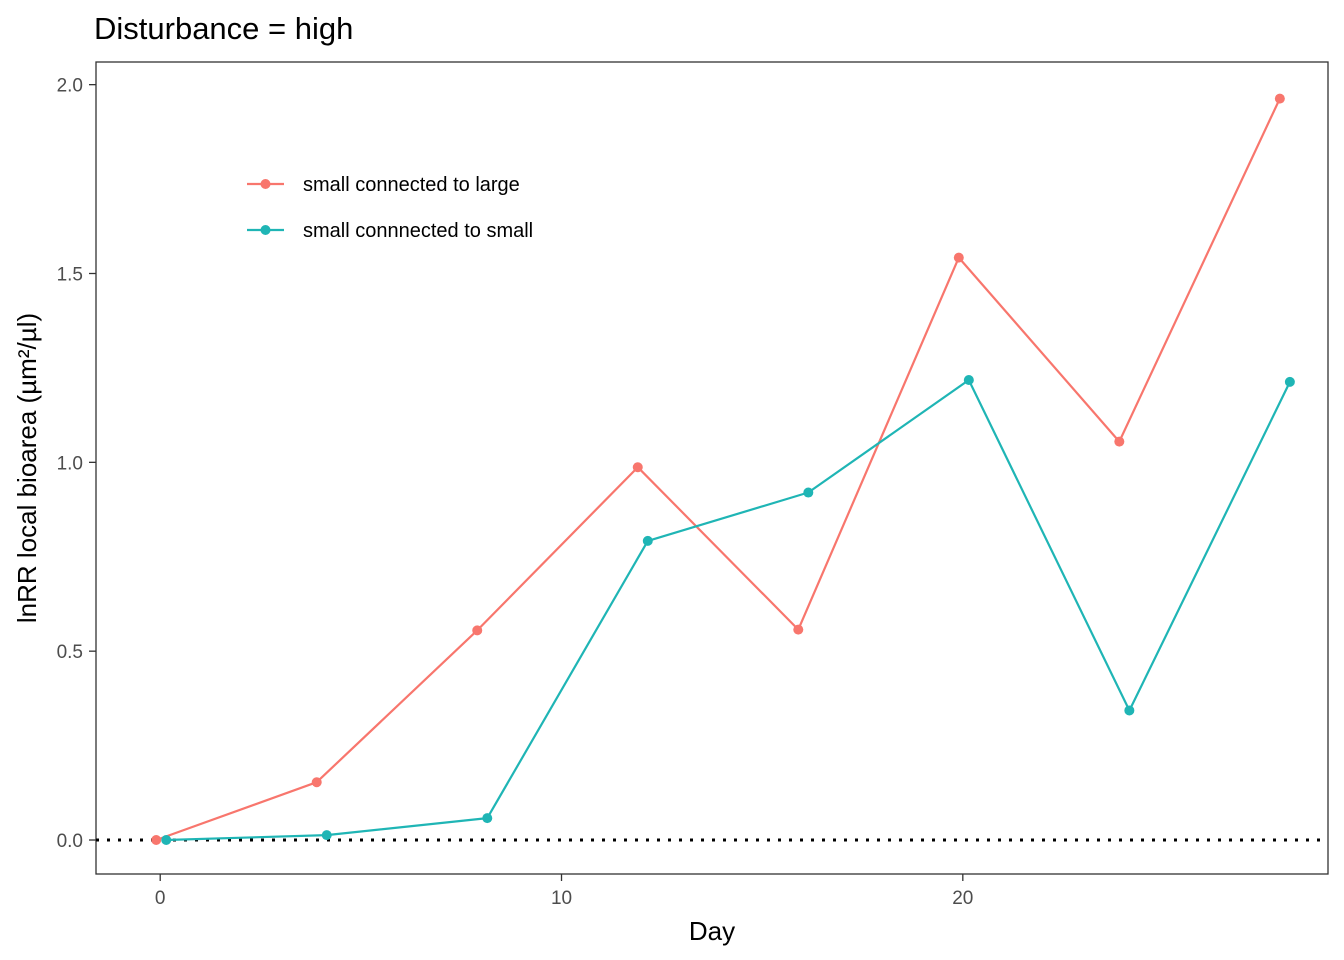 This screenshot has height=960, width=1344. I want to click on legend-label: small connected to large, so click(411, 185).